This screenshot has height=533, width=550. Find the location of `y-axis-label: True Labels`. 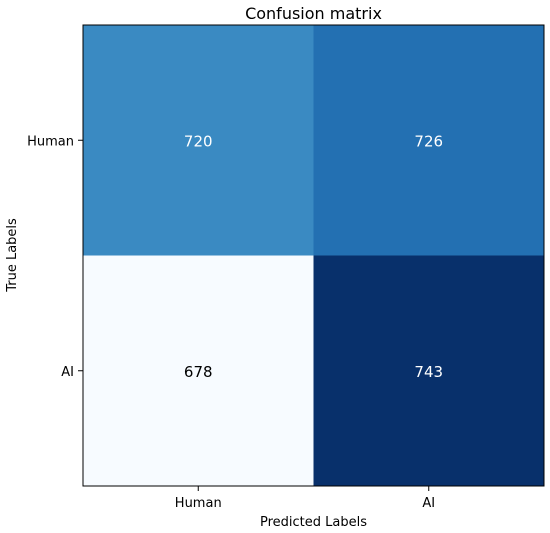

y-axis-label: True Labels is located at coordinates (12, 255).